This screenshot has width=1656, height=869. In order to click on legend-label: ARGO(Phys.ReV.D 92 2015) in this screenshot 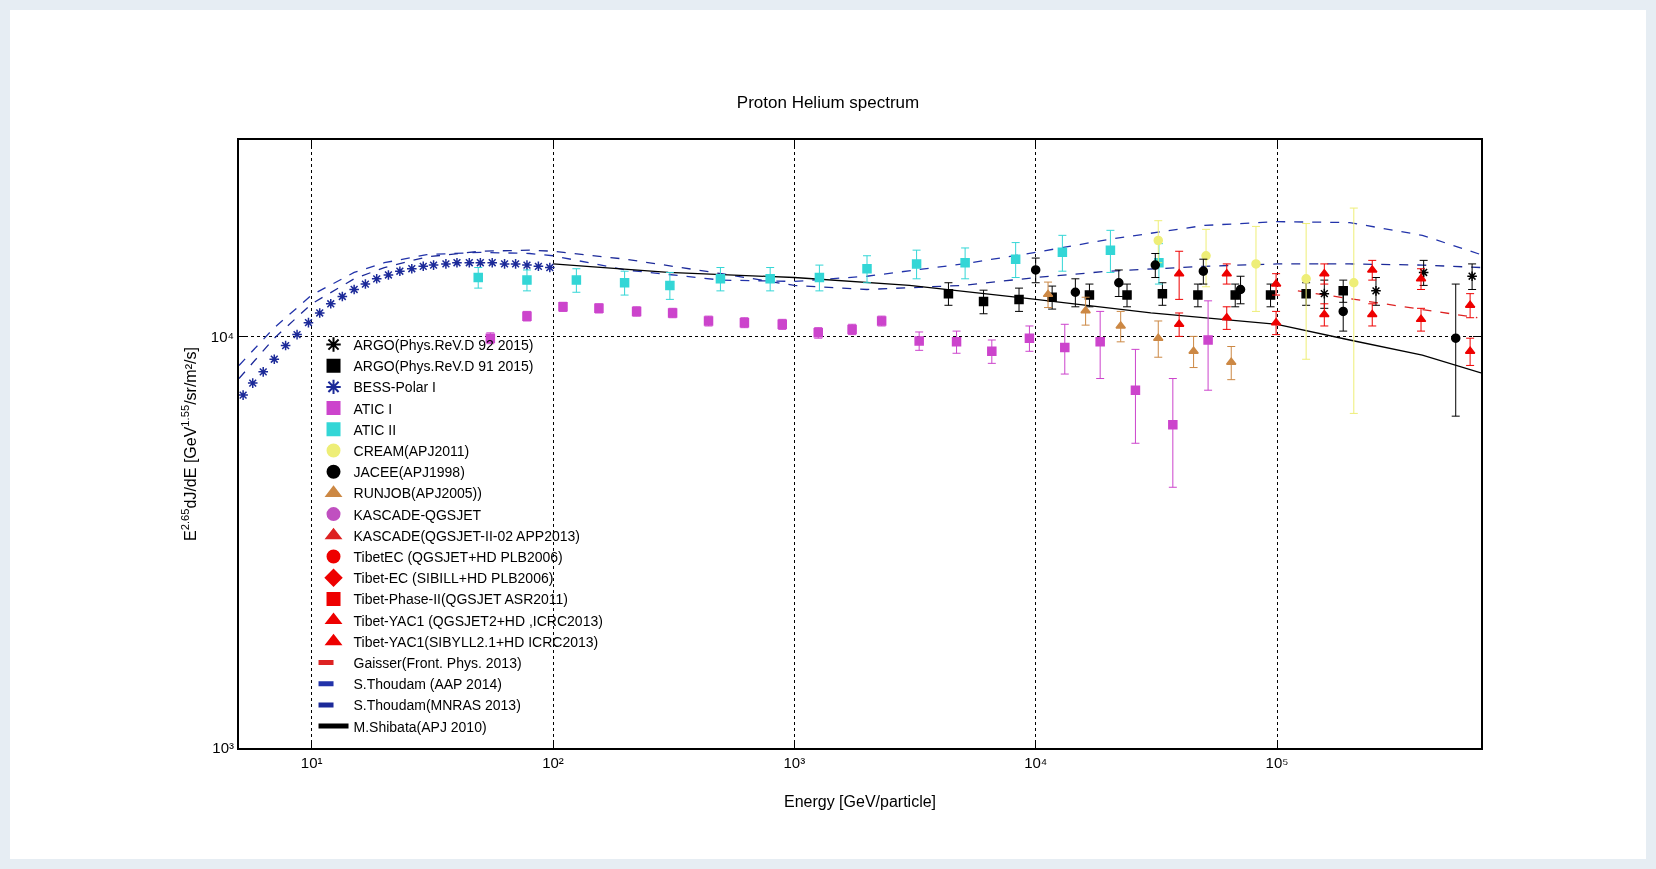, I will do `click(443, 344)`.